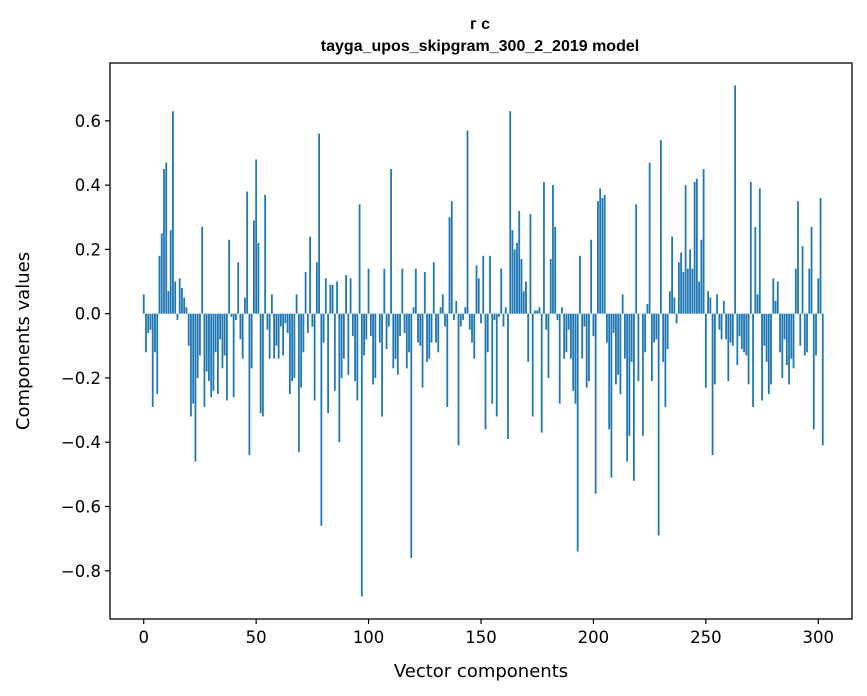 This screenshot has height=696, width=867. I want to click on x-tick-label: 250, so click(706, 637).